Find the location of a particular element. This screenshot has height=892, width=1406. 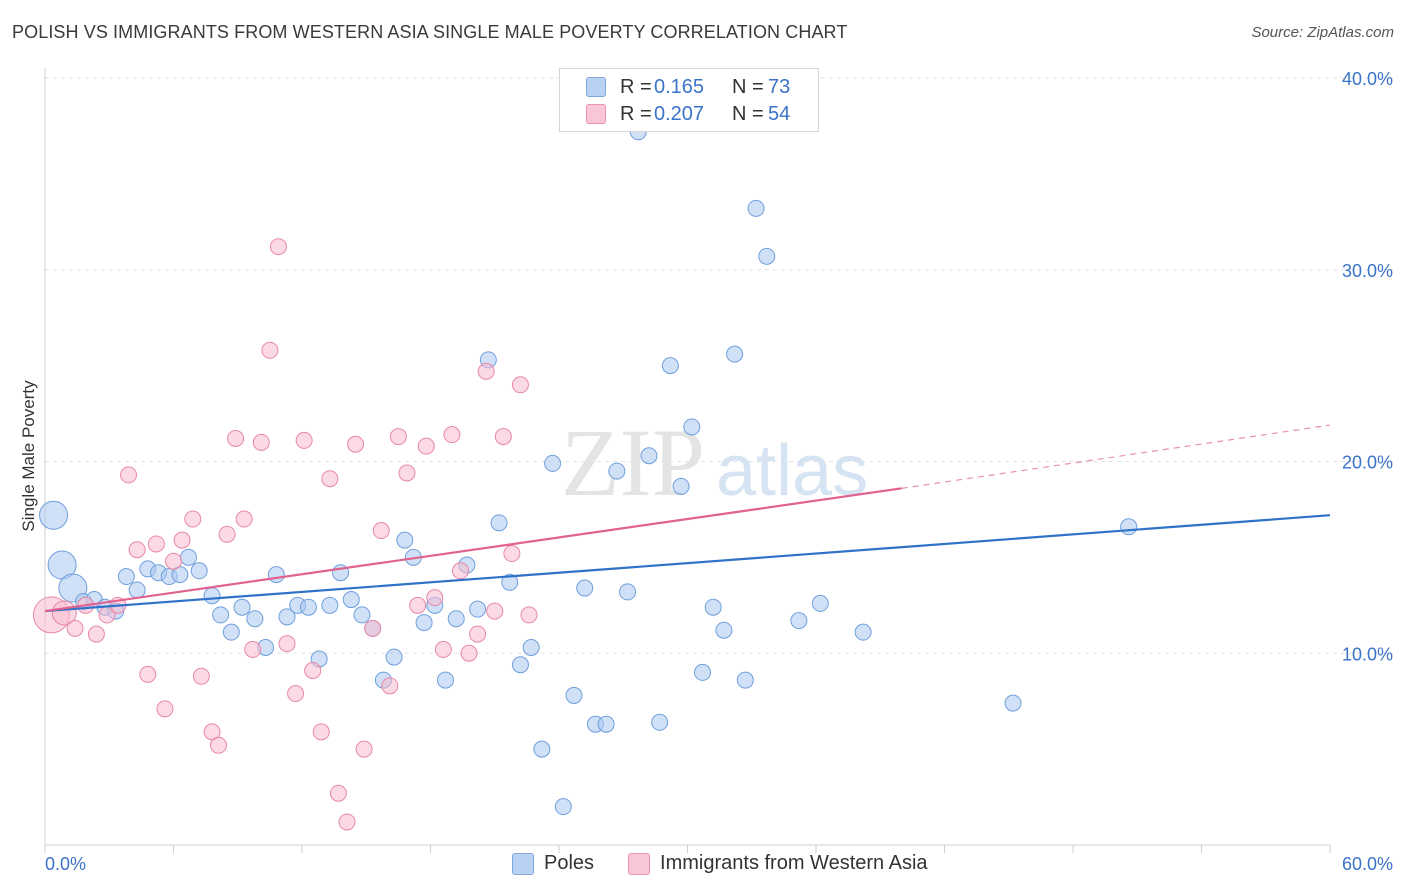

legend-r-value: 0.165 is located at coordinates (679, 86).